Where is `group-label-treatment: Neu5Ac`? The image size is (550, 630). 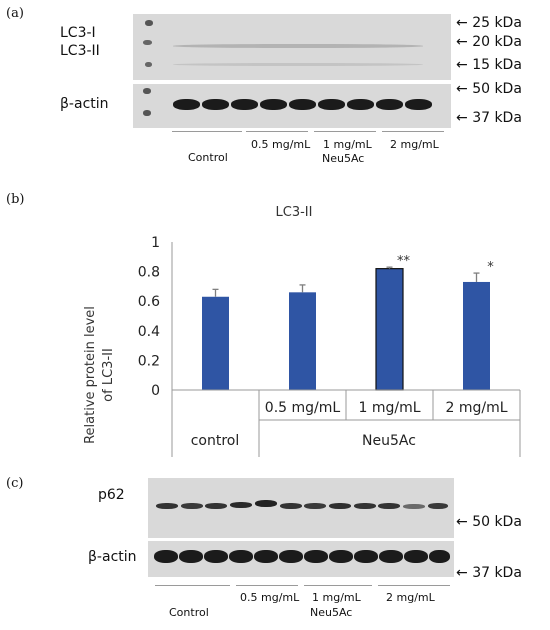 group-label-treatment: Neu5Ac is located at coordinates (389, 441).